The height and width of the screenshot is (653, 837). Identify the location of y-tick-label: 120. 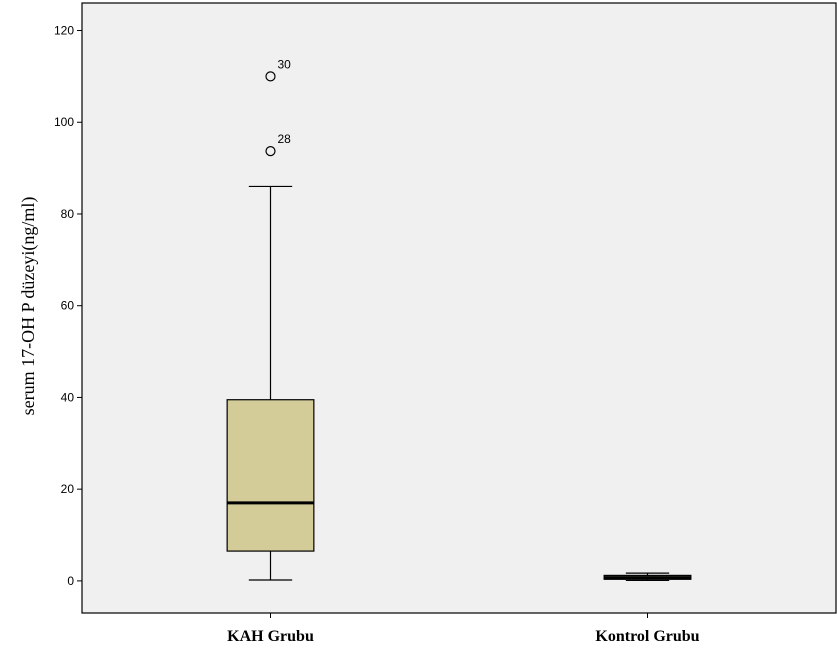
(64, 31).